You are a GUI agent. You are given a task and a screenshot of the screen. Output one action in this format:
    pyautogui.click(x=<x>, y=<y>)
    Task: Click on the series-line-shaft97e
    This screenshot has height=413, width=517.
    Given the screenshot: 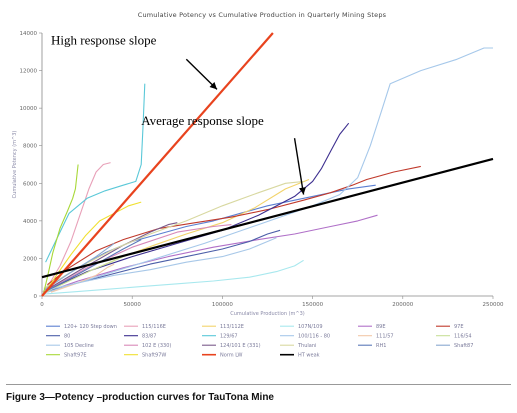 What is the action you would take?
    pyautogui.click(x=60, y=230)
    